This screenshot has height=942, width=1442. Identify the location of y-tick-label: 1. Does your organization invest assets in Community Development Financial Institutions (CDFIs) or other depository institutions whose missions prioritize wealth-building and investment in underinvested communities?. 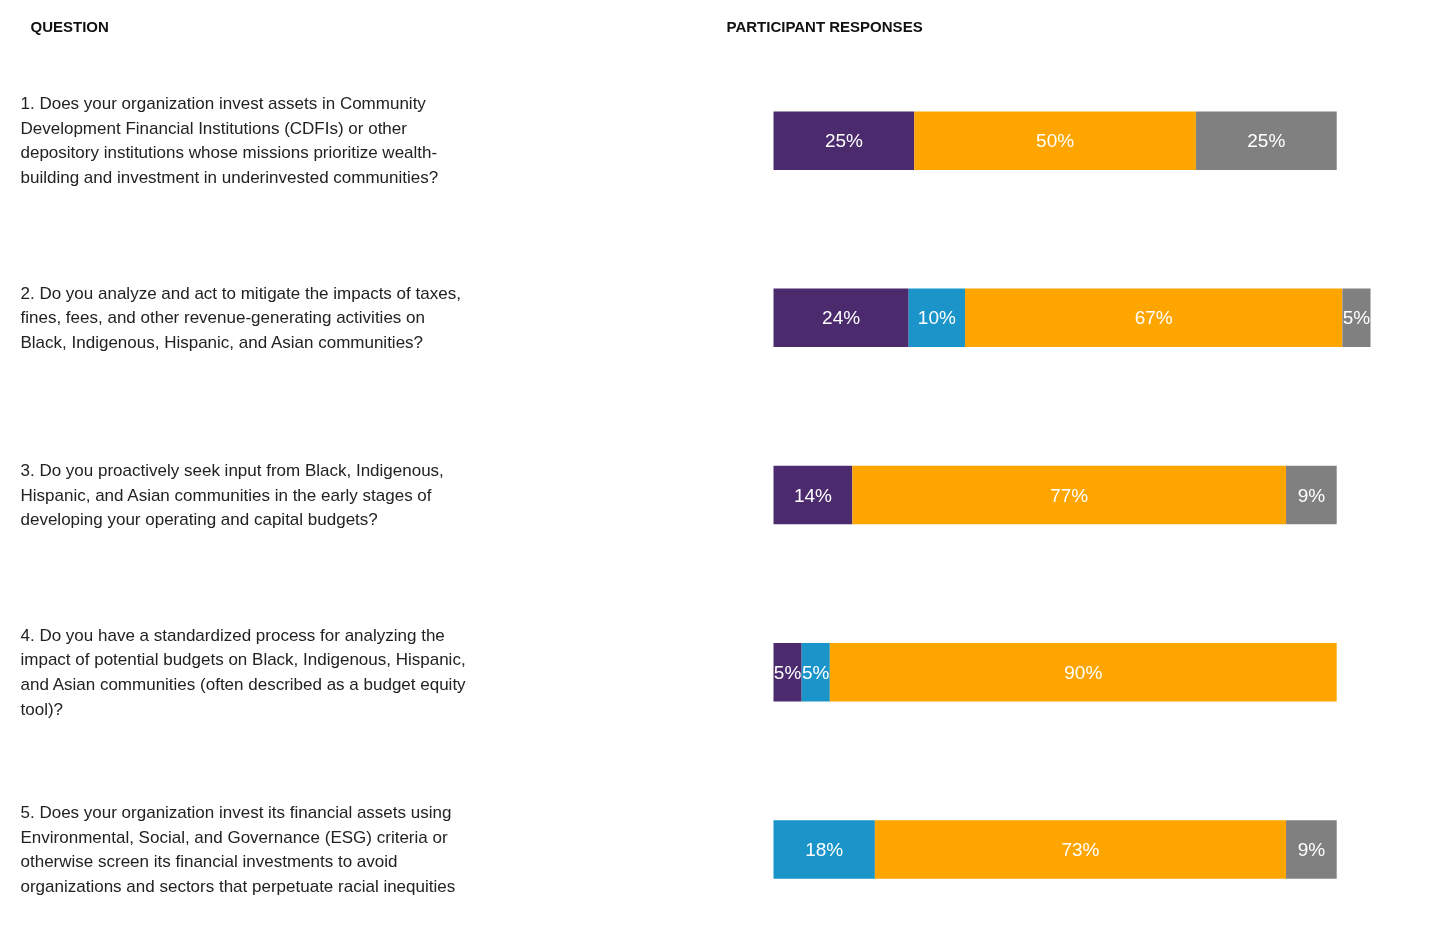
(229, 141).